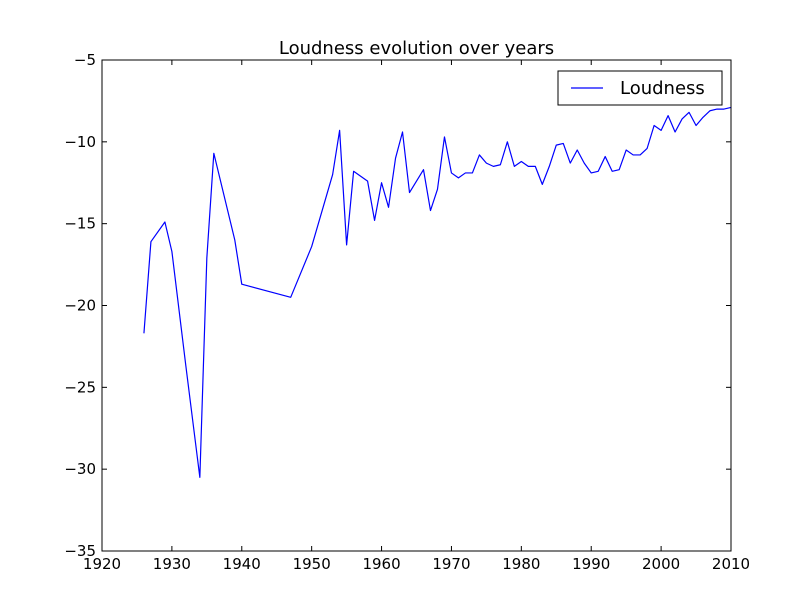 The width and height of the screenshot is (812, 612). Describe the element at coordinates (80, 306) in the screenshot. I see `y-tick-label: −20` at that location.